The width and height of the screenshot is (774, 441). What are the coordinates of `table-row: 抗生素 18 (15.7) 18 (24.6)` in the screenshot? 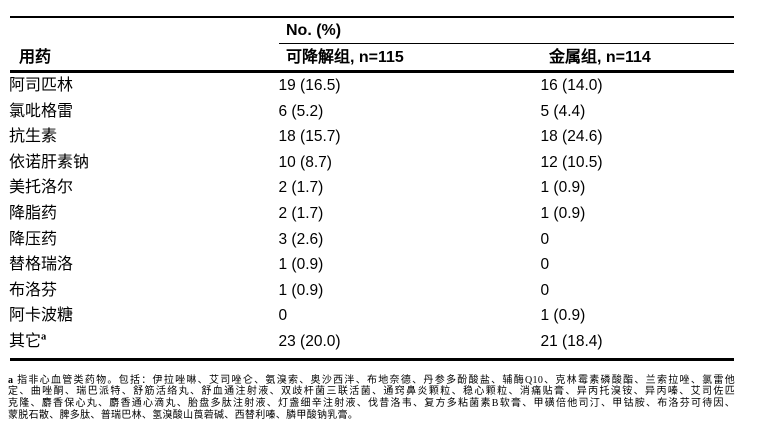 It's located at (387, 137).